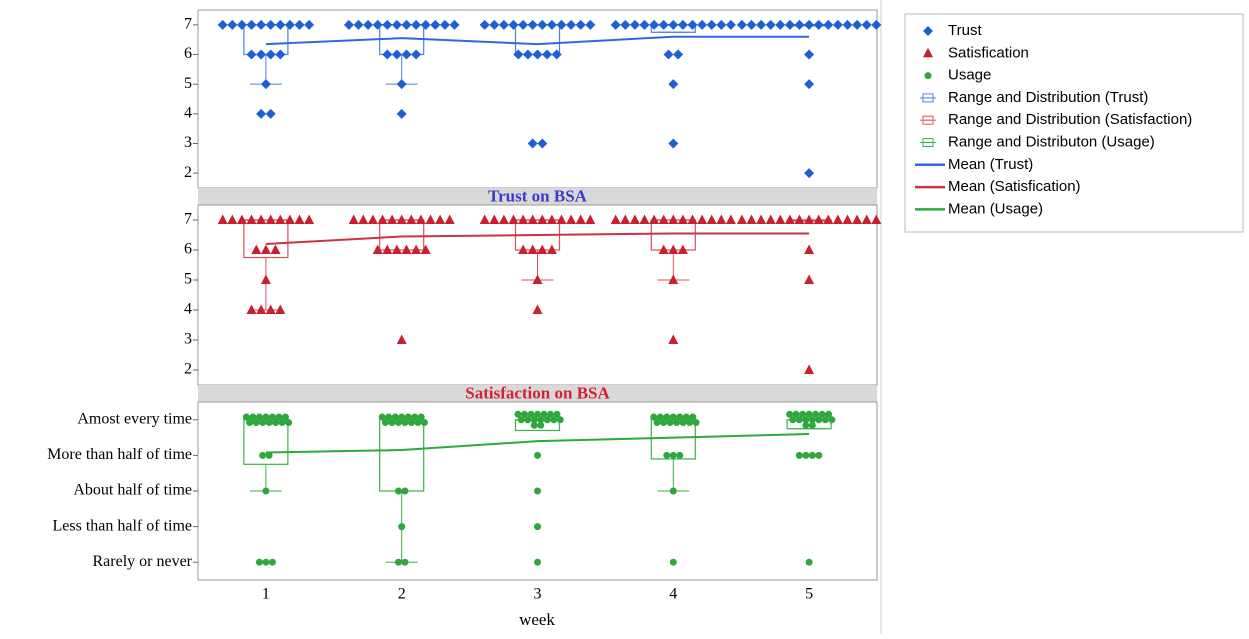 The image size is (1249, 639). What do you see at coordinates (537, 393) in the screenshot?
I see `panel-strip` at bounding box center [537, 393].